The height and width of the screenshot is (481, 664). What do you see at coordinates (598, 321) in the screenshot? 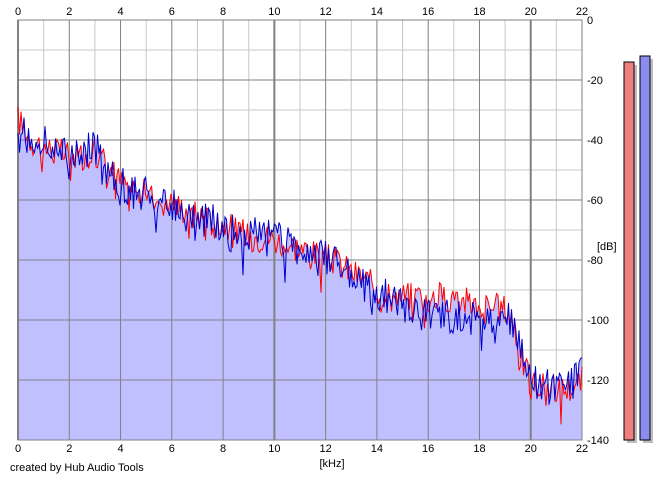
I see `y-tick-label: -100` at bounding box center [598, 321].